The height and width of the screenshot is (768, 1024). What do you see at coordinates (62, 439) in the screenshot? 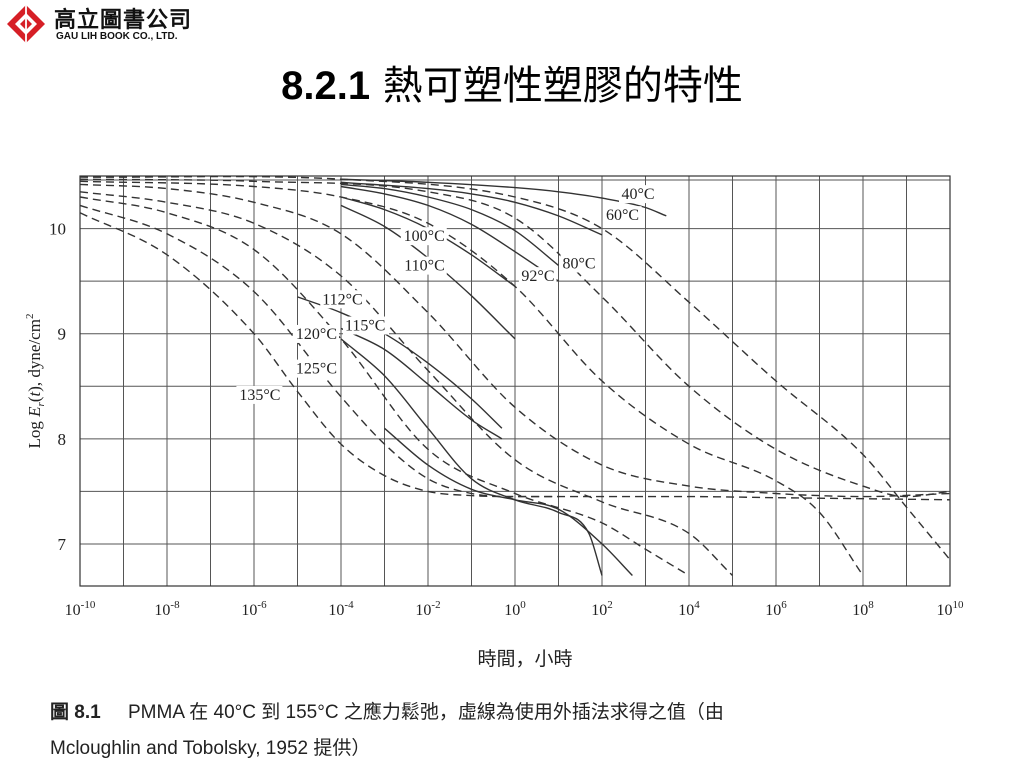
I see `y-tick-label: 8` at bounding box center [62, 439].